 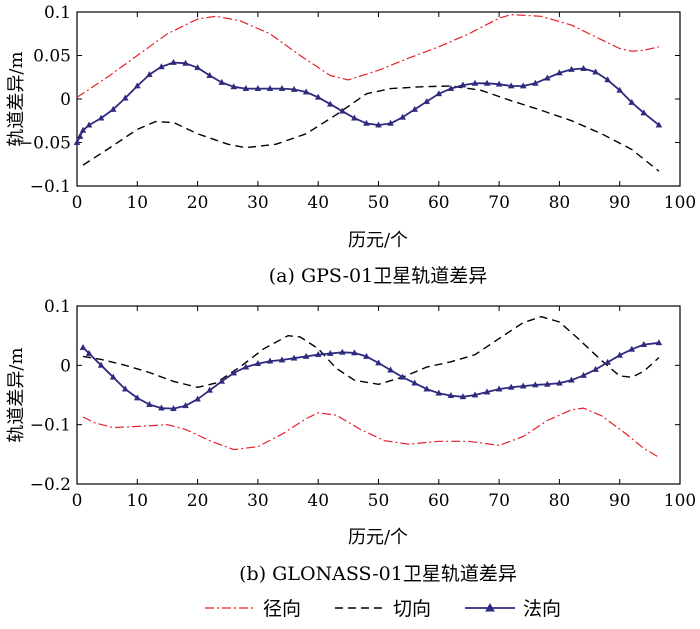 I want to click on x-tick-label: 40, so click(x=318, y=203).